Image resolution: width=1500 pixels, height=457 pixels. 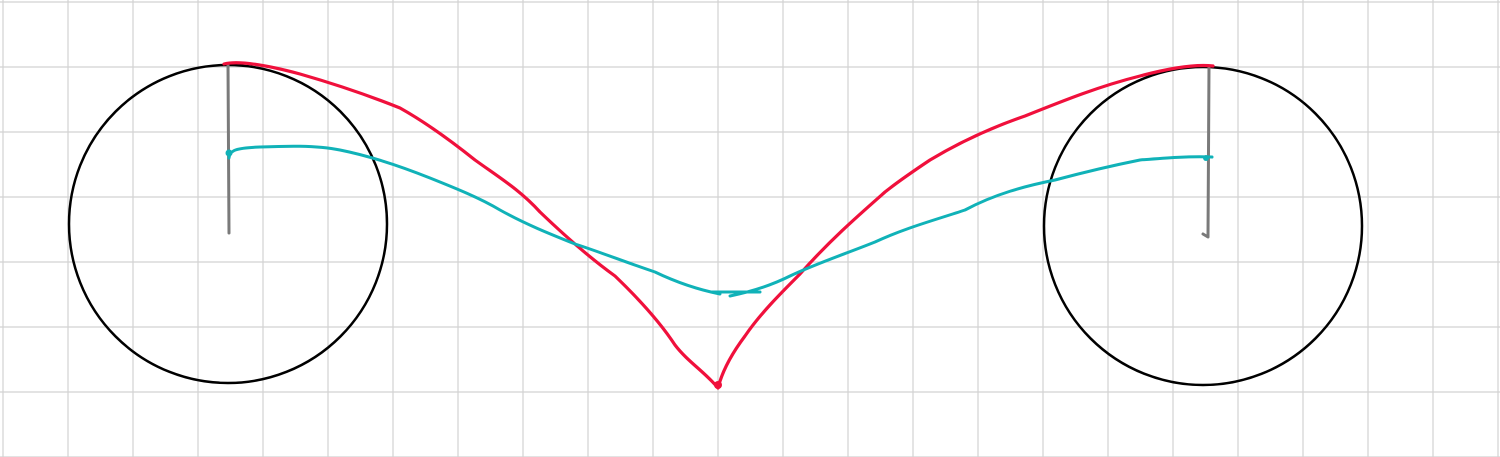 I want to click on red-vertex-point, so click(x=718, y=385).